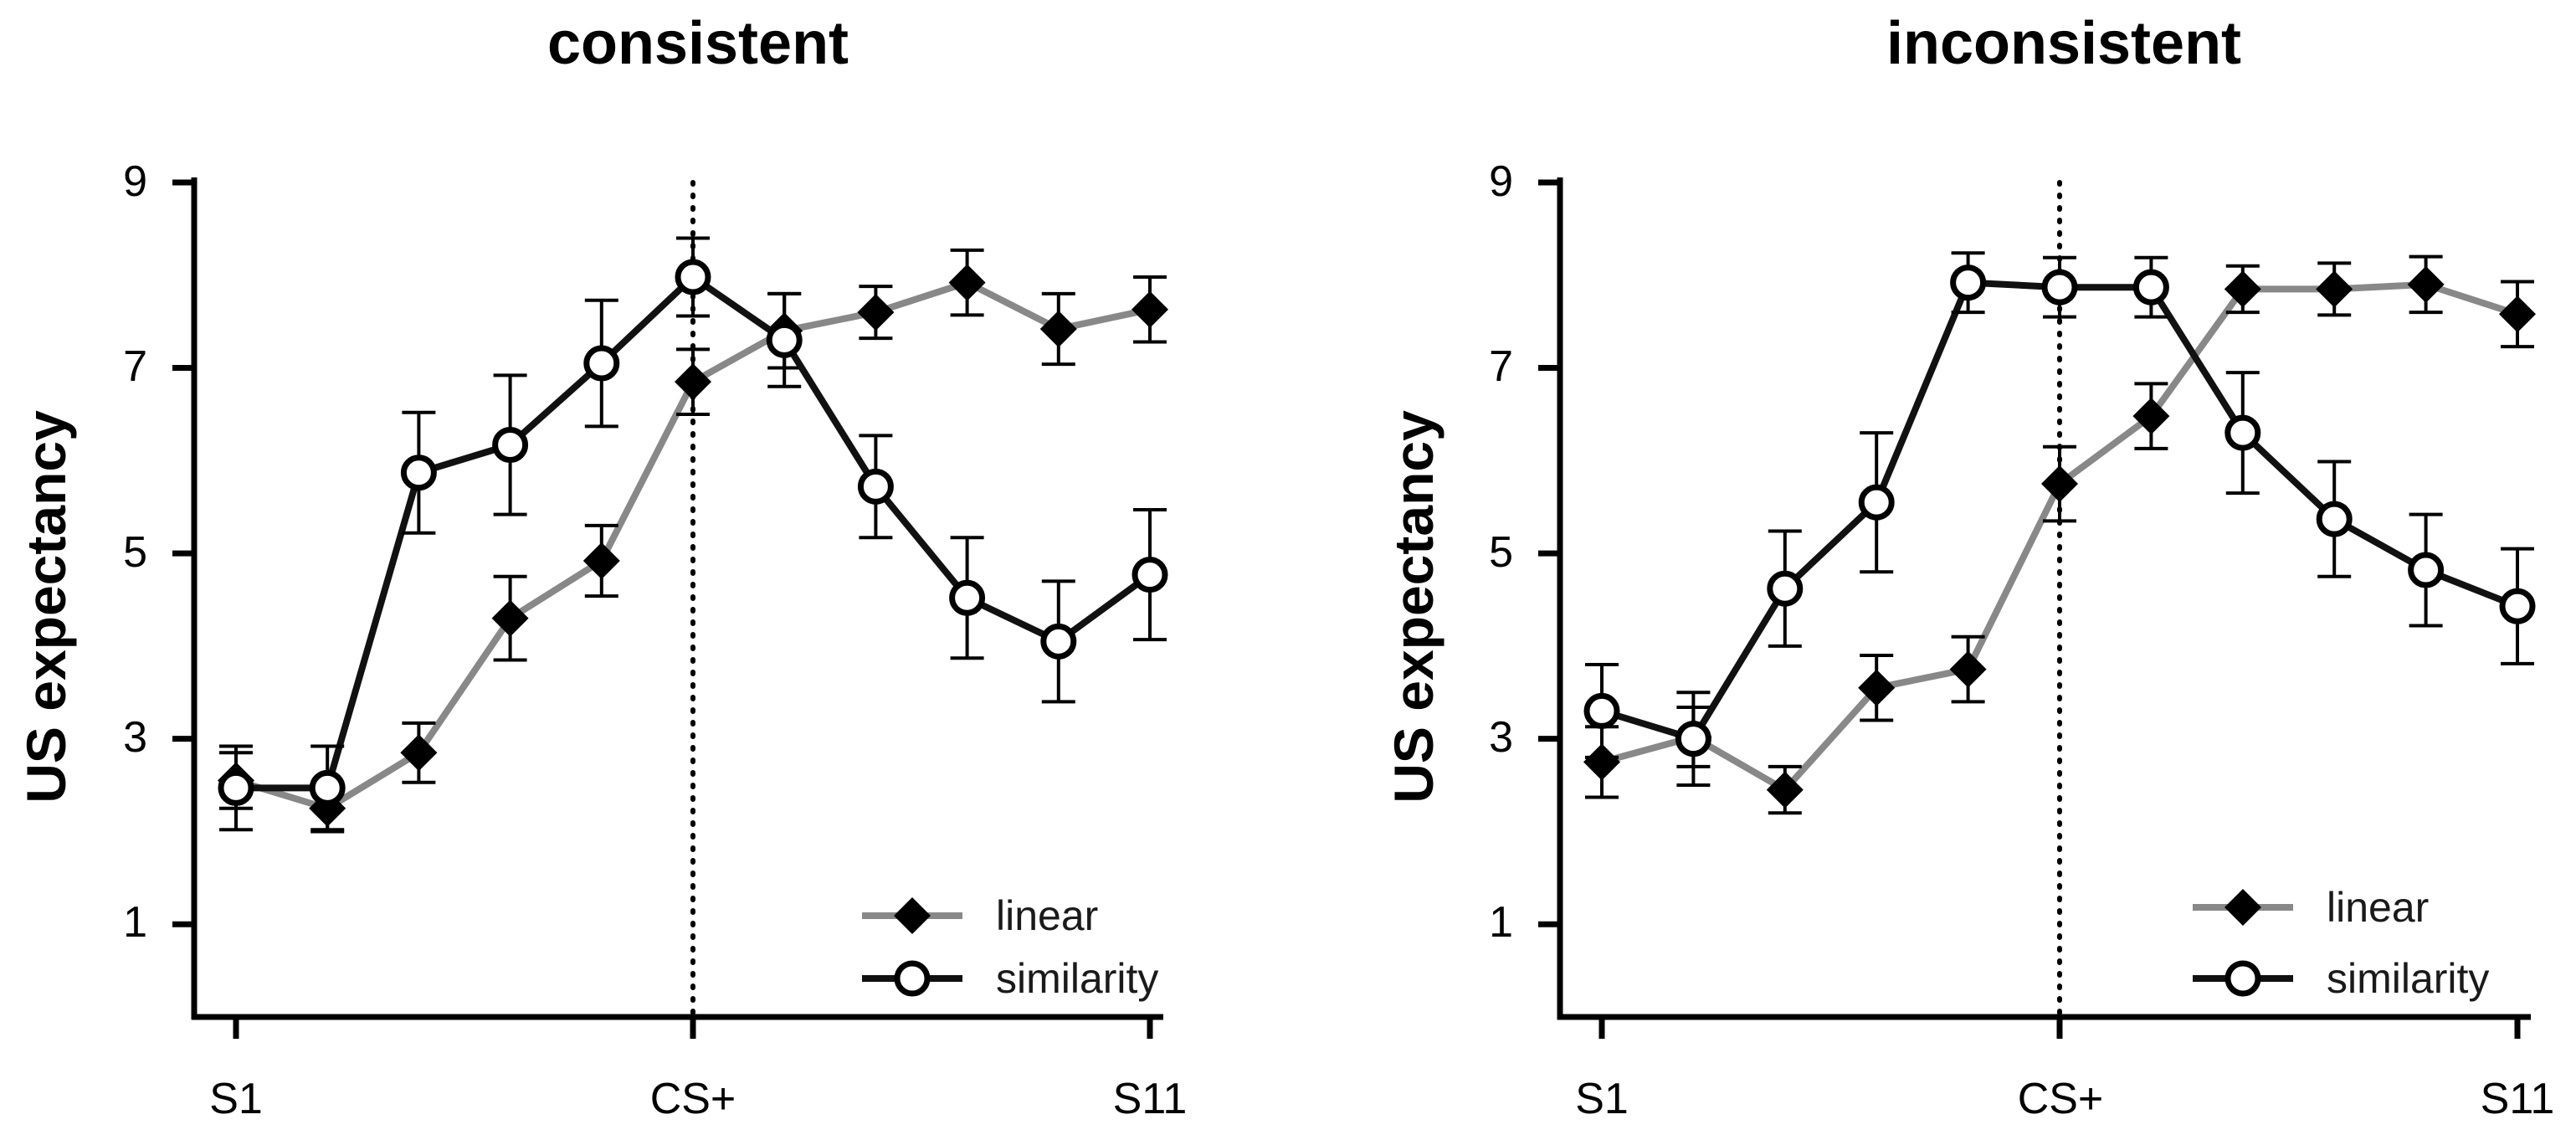 This screenshot has width=2576, height=1135. What do you see at coordinates (2063, 43) in the screenshot?
I see `chart-title: inconsistent` at bounding box center [2063, 43].